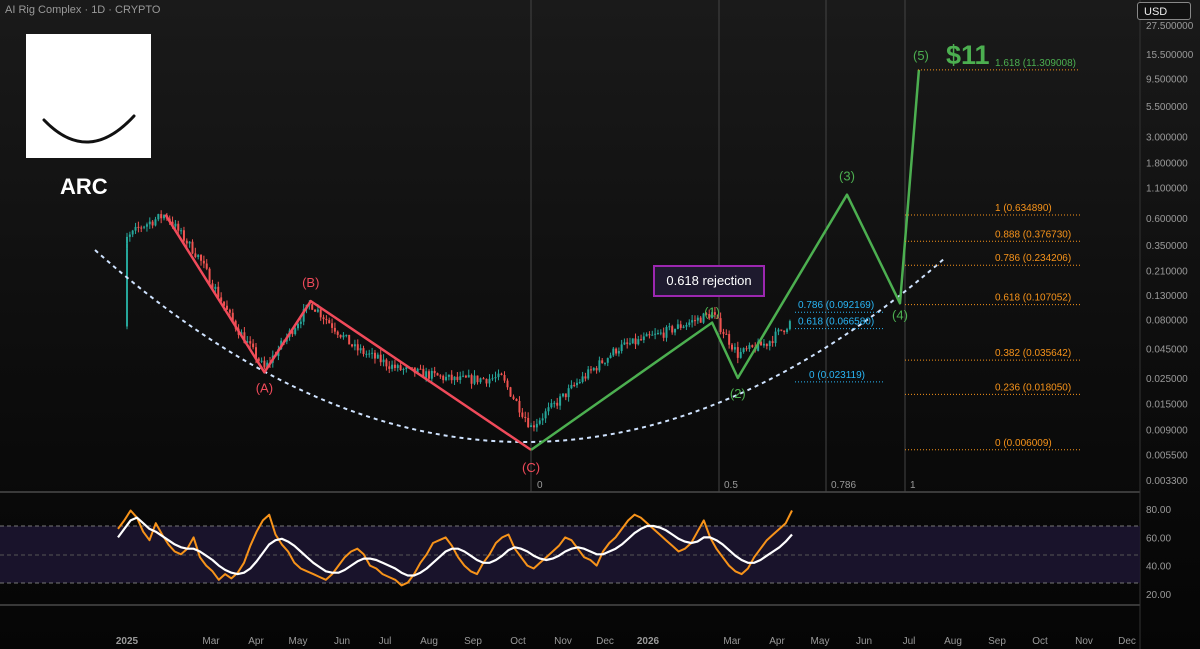  I want to click on fib-extension-label: 0.382 (0.035642), so click(1033, 353).